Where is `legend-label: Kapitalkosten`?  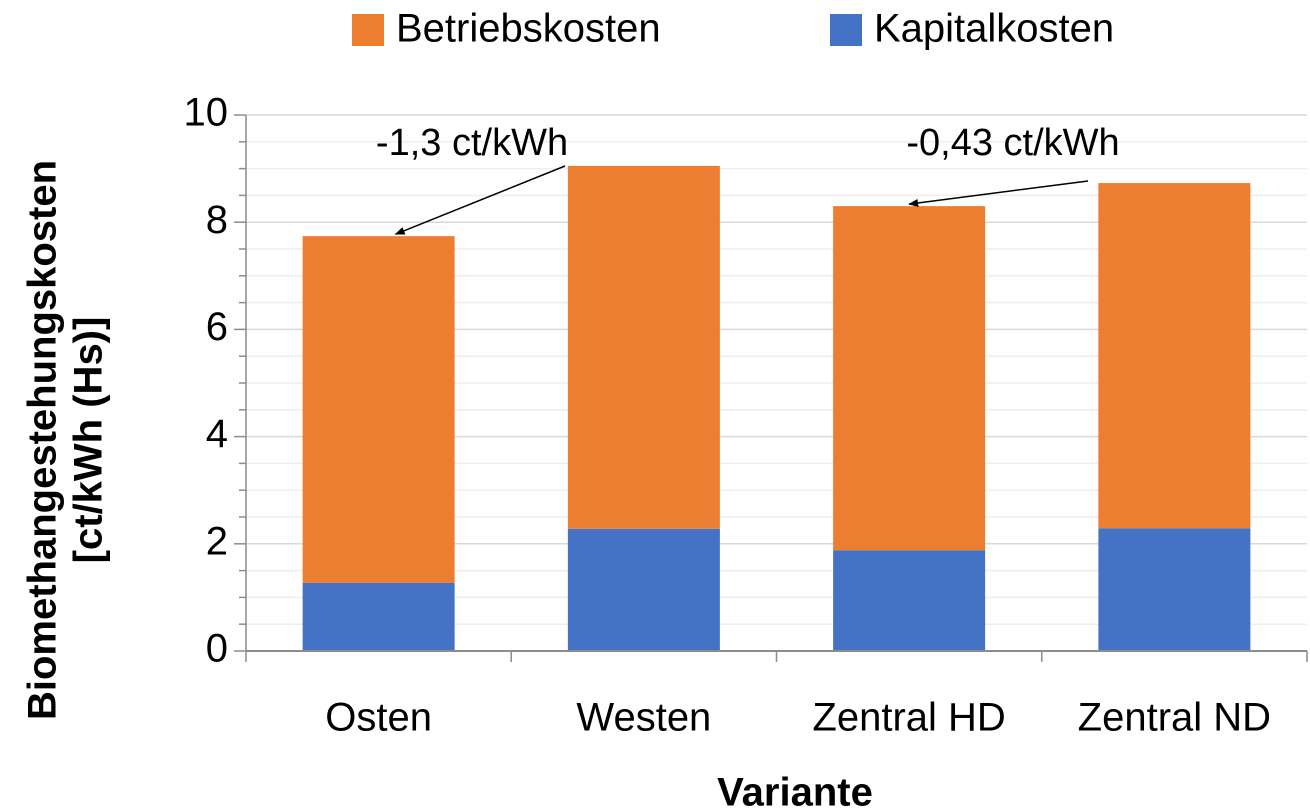 legend-label: Kapitalkosten is located at coordinates (994, 29).